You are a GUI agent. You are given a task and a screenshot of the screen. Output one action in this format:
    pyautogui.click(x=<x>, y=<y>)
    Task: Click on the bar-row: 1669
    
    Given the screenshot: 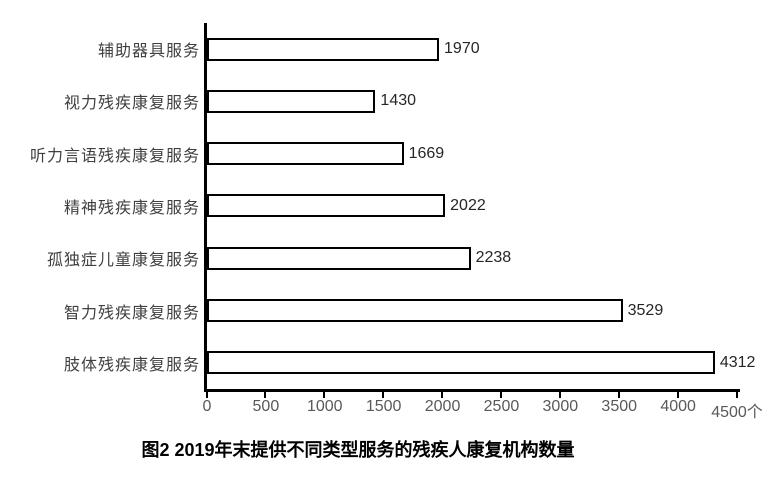 What is the action you would take?
    pyautogui.click(x=472, y=154)
    